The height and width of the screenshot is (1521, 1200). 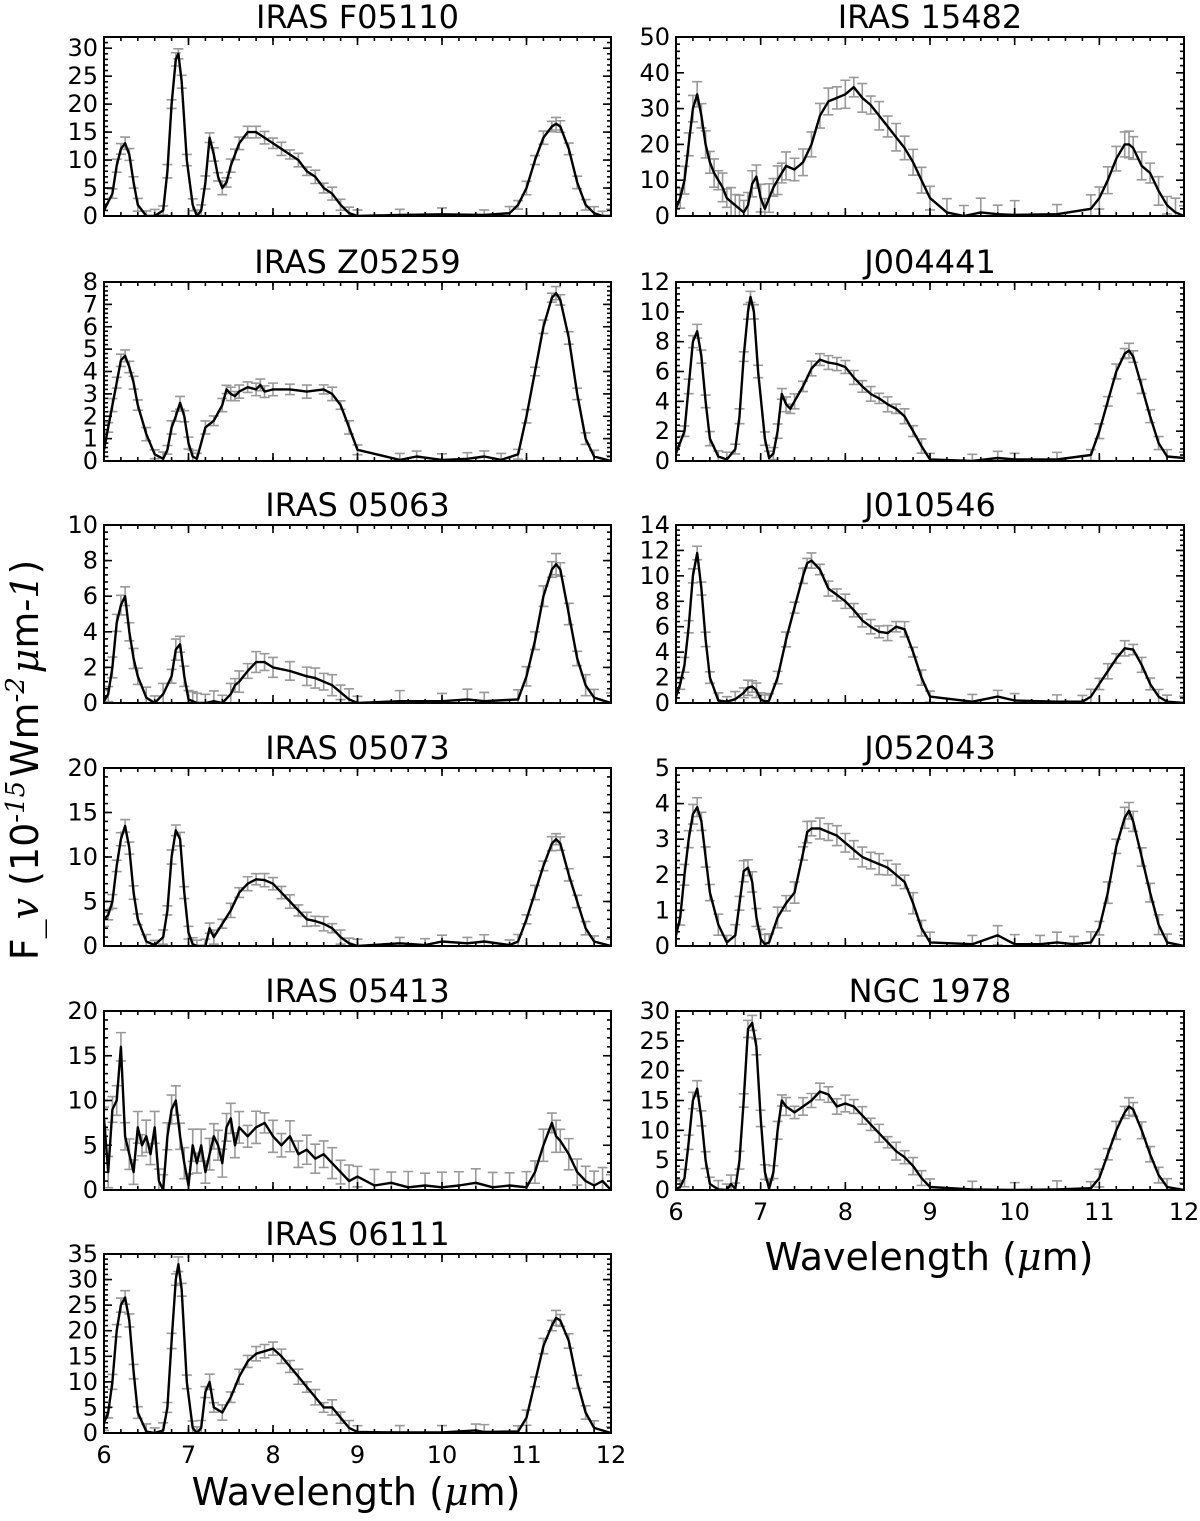 What do you see at coordinates (357, 505) in the screenshot?
I see `panel-title: IRAS 05063` at bounding box center [357, 505].